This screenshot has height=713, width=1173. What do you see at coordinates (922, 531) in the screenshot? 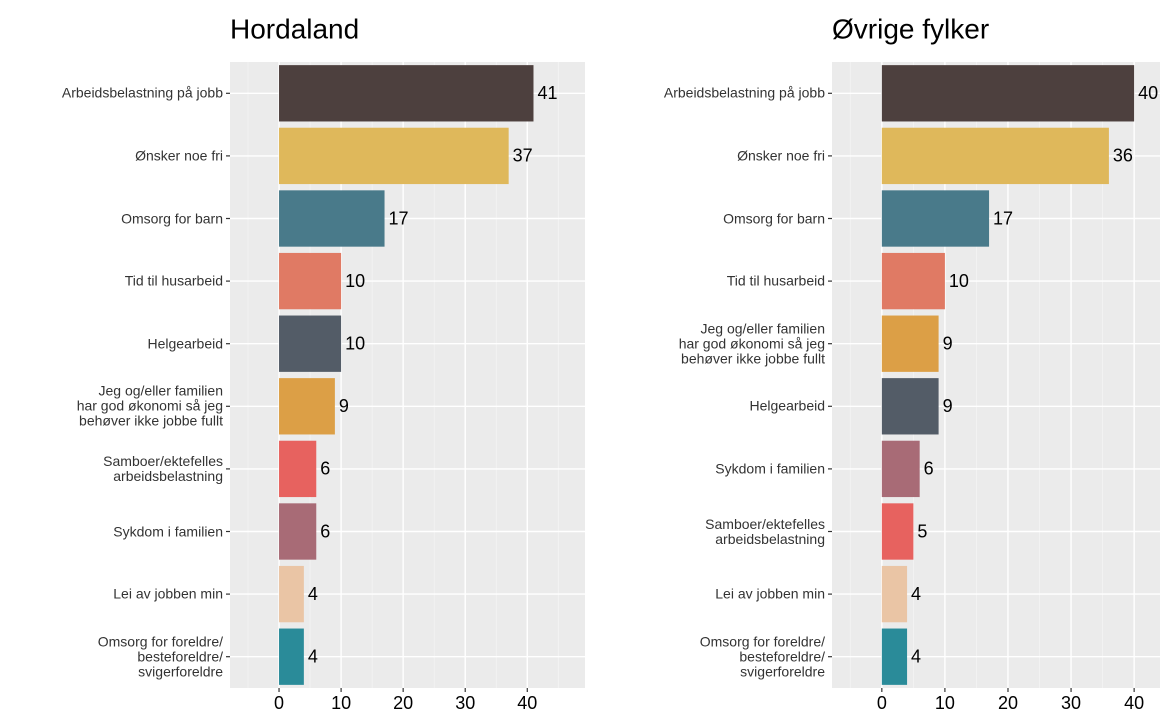
I see `value-label: 5` at bounding box center [922, 531].